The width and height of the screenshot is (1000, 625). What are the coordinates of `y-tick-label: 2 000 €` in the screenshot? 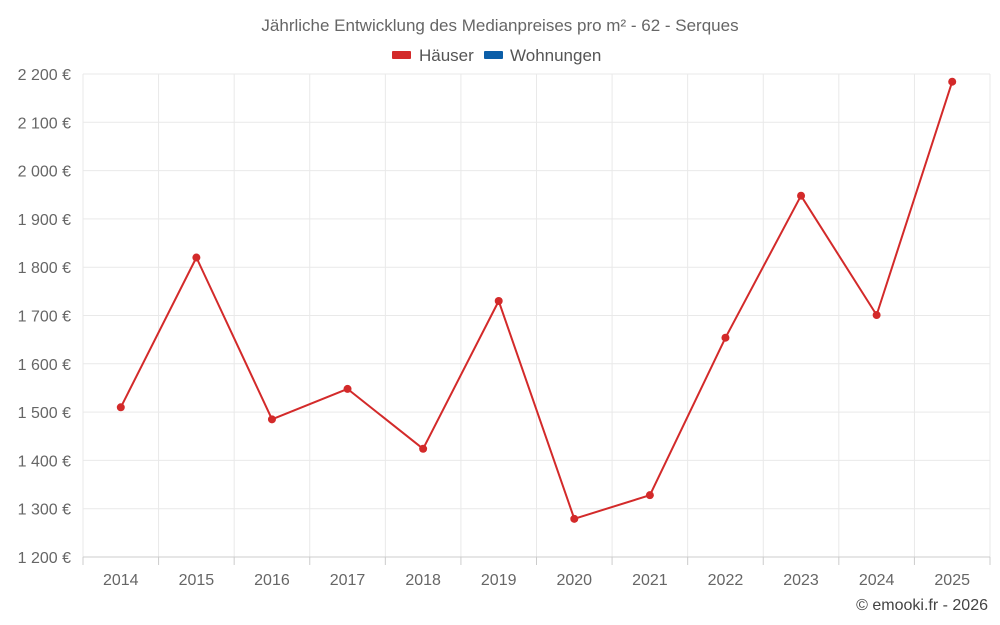 It's located at (44, 172).